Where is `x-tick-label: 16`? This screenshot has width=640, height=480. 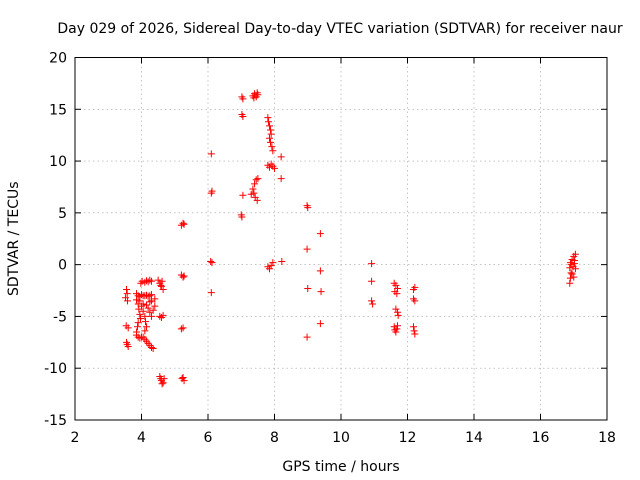
x-tick-label: 16 is located at coordinates (541, 438).